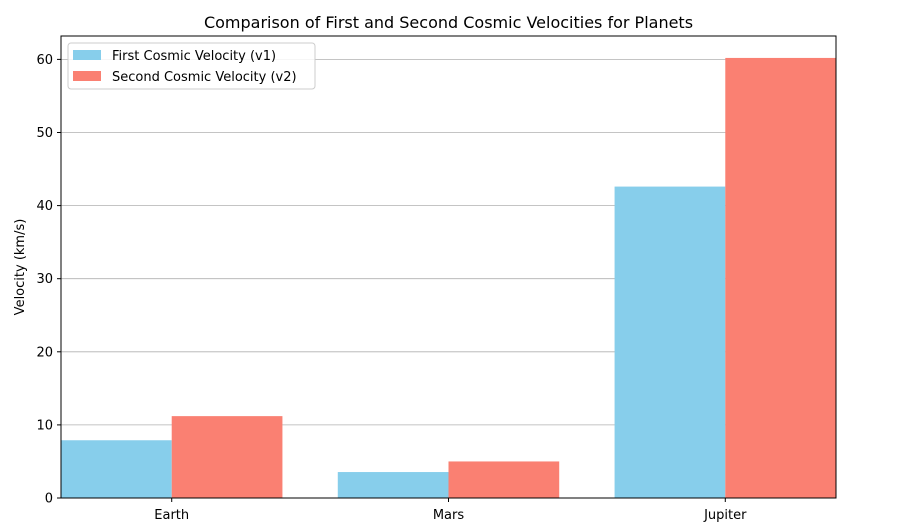 This screenshot has width=902, height=531. Describe the element at coordinates (44, 60) in the screenshot. I see `y-tick-label: 60` at that location.